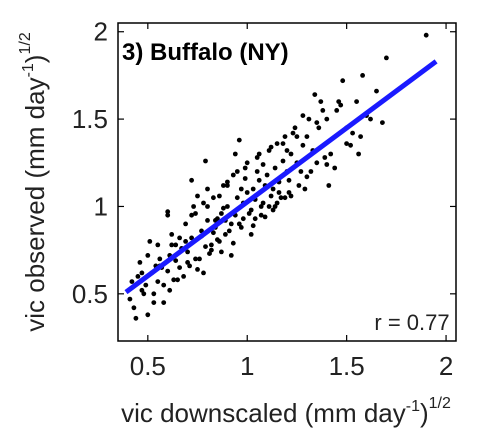 The width and height of the screenshot is (482, 439). Describe the element at coordinates (205, 52) in the screenshot. I see `panel-title: 3) Buffalo (NY)` at that location.